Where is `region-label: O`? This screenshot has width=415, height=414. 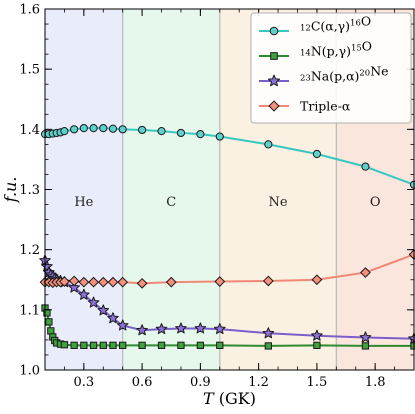
region-label: O is located at coordinates (375, 202).